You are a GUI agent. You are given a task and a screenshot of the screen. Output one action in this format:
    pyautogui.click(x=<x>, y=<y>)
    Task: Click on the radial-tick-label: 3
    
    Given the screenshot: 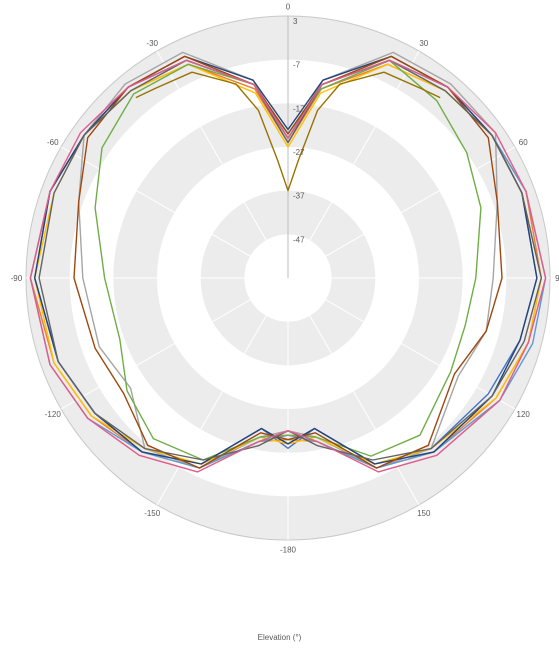 What is the action you would take?
    pyautogui.click(x=295, y=21)
    